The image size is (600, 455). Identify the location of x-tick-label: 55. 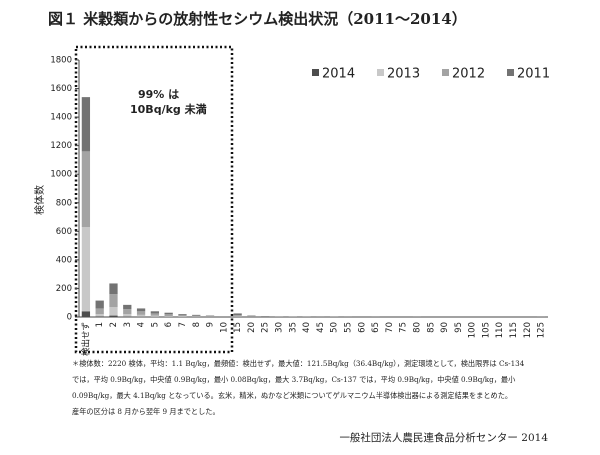
(348, 327).